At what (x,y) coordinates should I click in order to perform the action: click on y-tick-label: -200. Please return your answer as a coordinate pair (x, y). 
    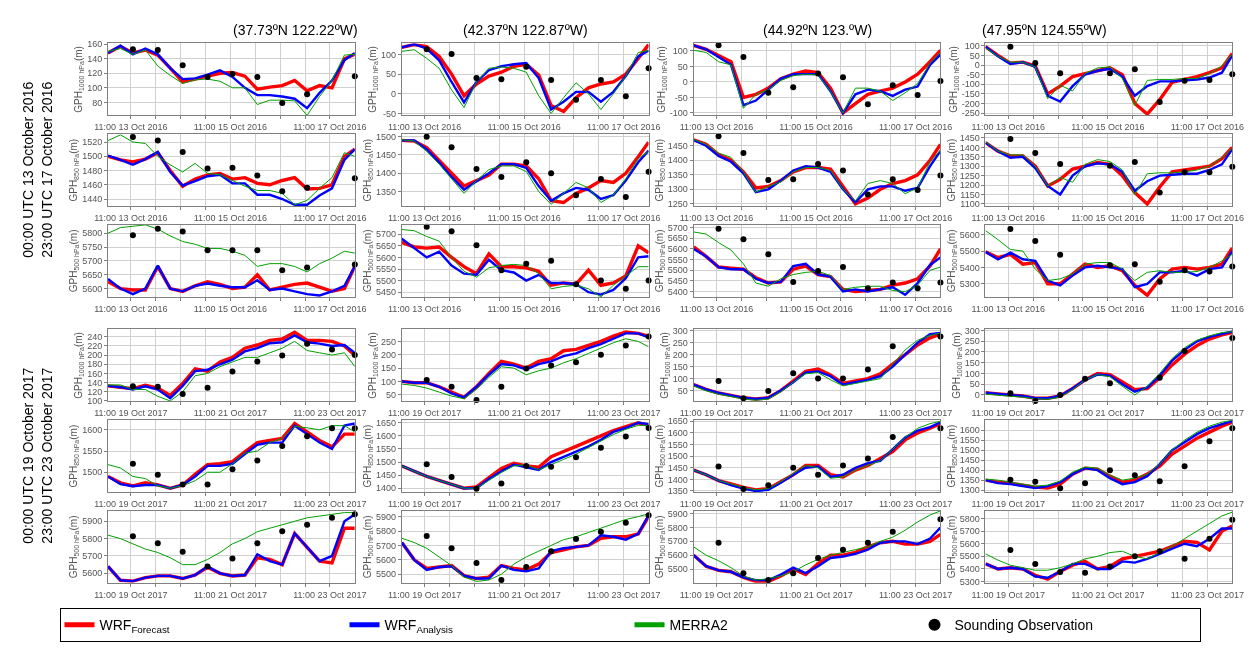
    Looking at the image, I should click on (970, 103).